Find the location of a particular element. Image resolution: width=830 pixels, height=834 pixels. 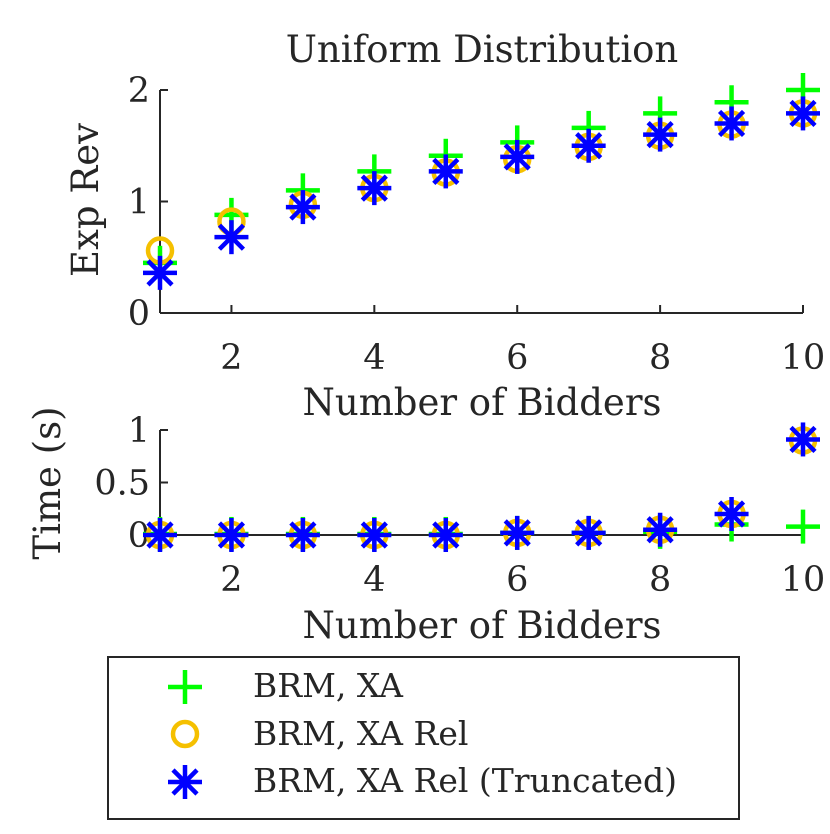

top-plot-x-tick-label: 2 is located at coordinates (231, 358).